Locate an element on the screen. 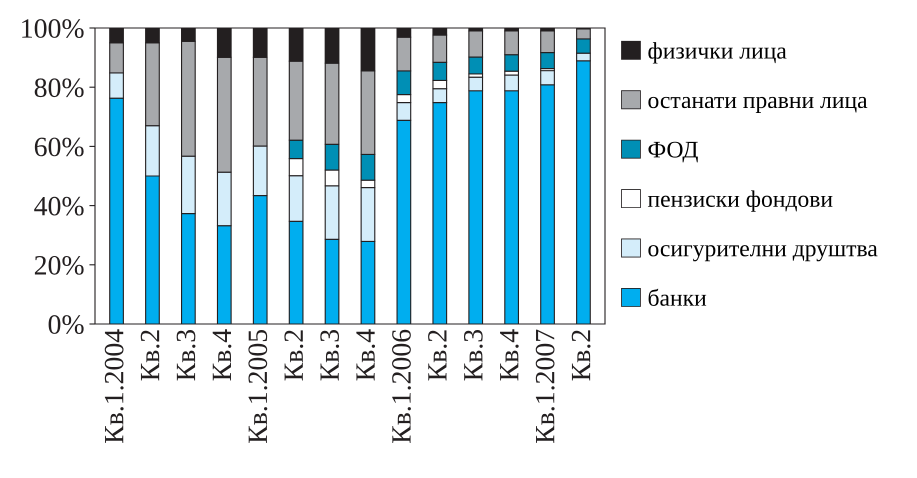 Image resolution: width=917 pixels, height=478 pixels. legend-label: останати правни лица is located at coordinates (758, 104).